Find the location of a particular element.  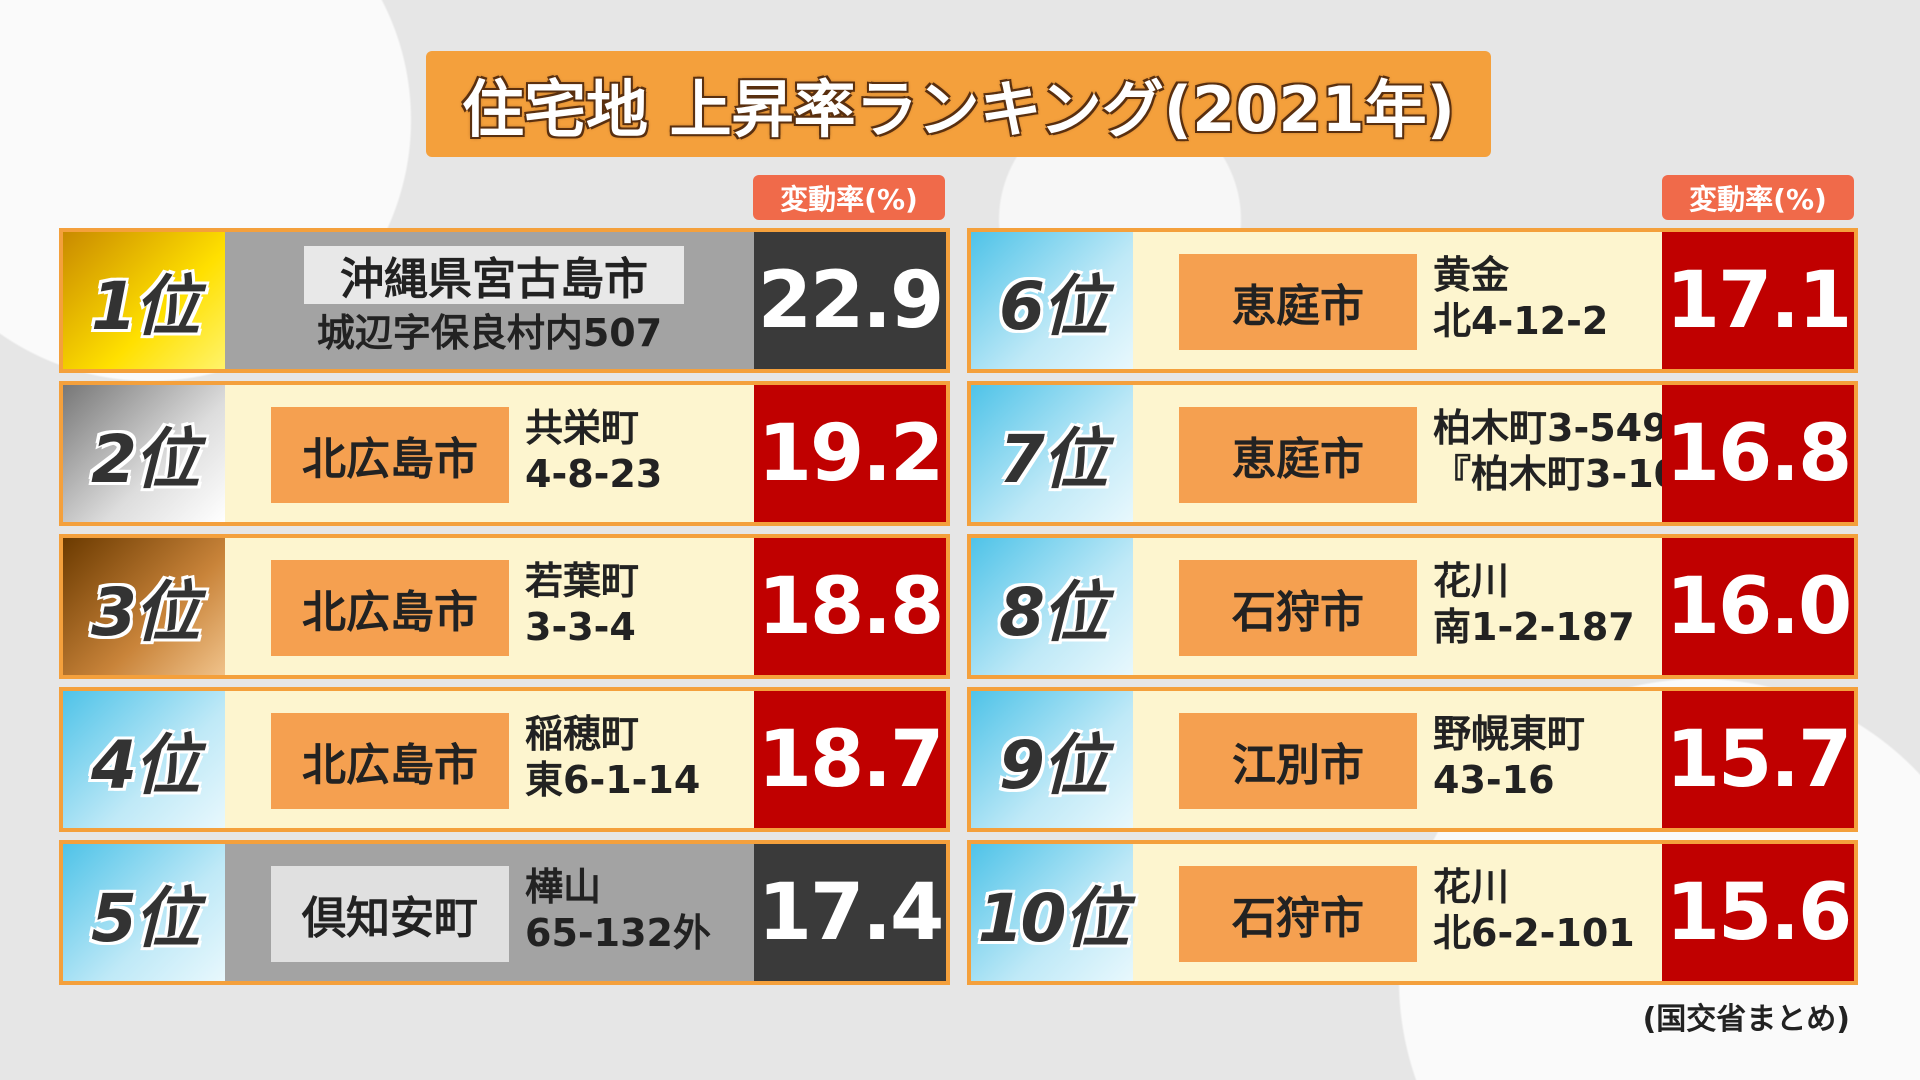

ranking-row: 1位 沖縄県宮古島市城辺字保良村内507 22.9 is located at coordinates (504, 300).